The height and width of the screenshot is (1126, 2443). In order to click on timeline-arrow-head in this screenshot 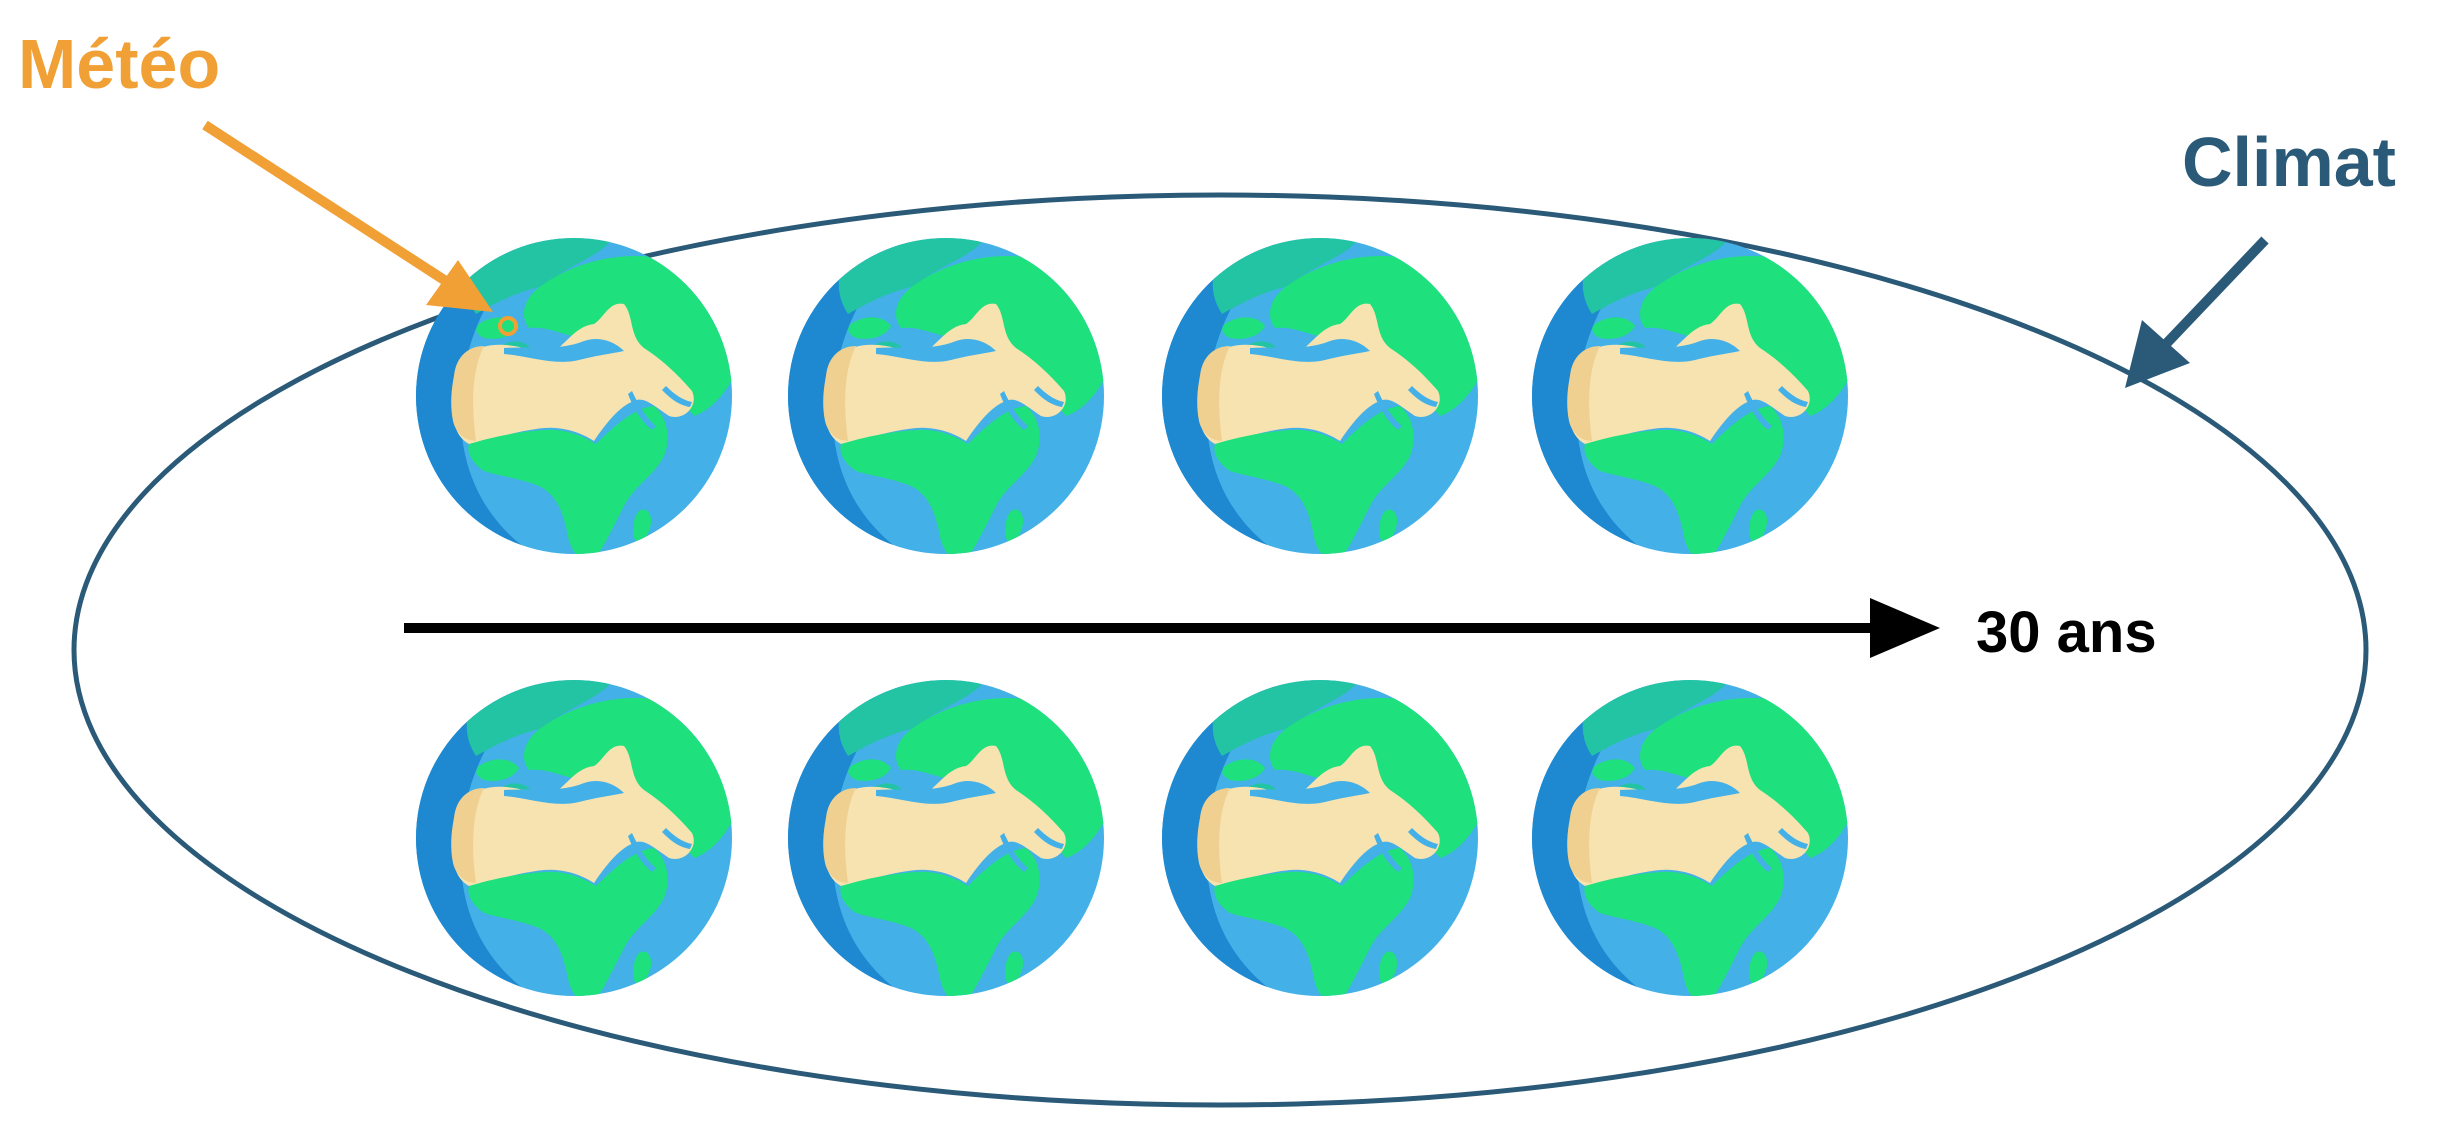, I will do `click(1905, 628)`.